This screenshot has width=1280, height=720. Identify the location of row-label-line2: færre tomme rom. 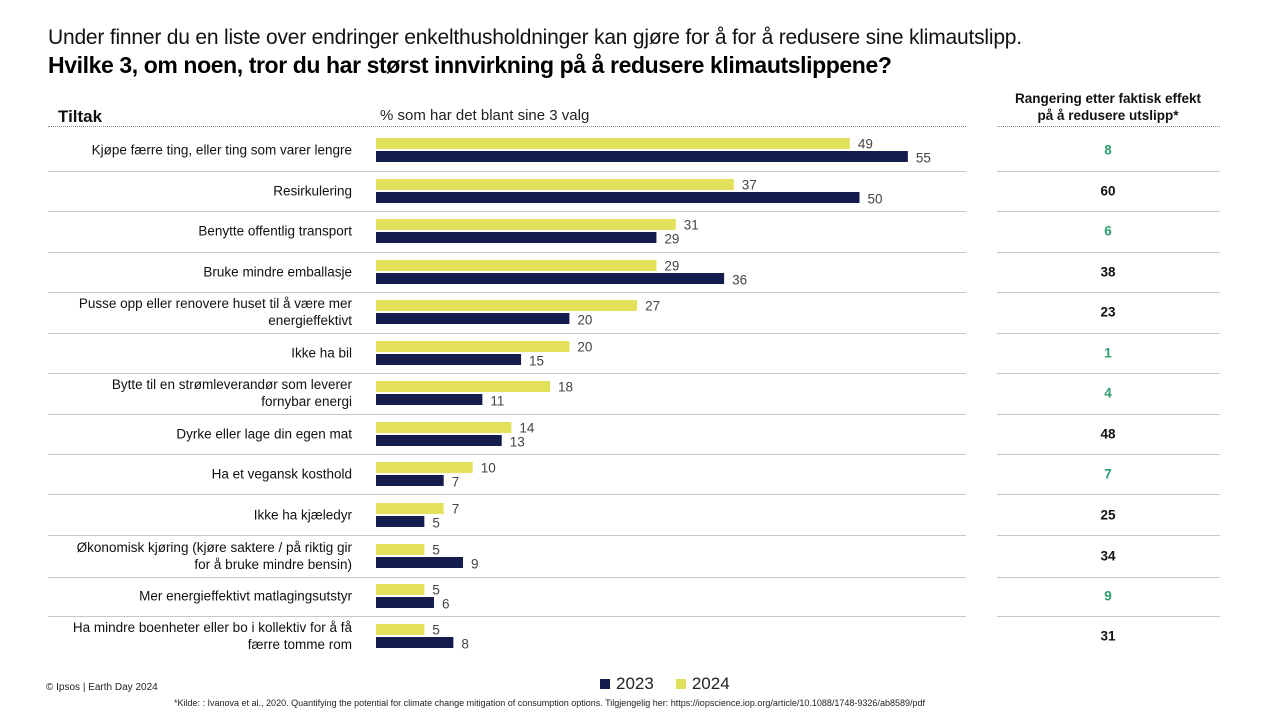
(299, 644).